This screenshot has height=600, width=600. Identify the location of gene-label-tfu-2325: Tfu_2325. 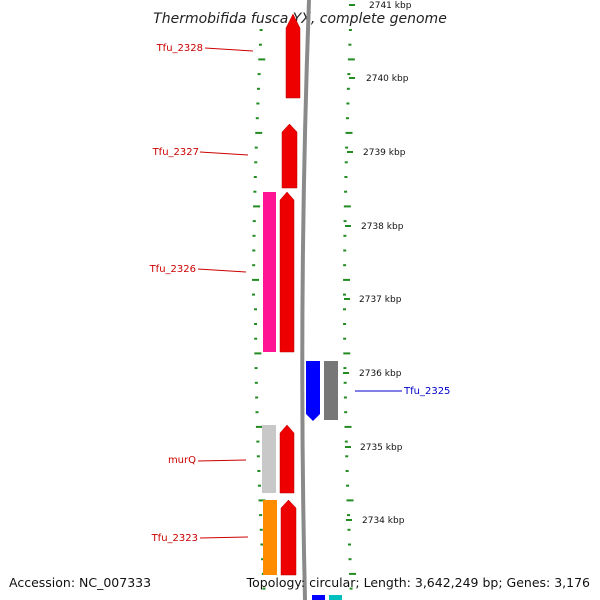
(426, 391).